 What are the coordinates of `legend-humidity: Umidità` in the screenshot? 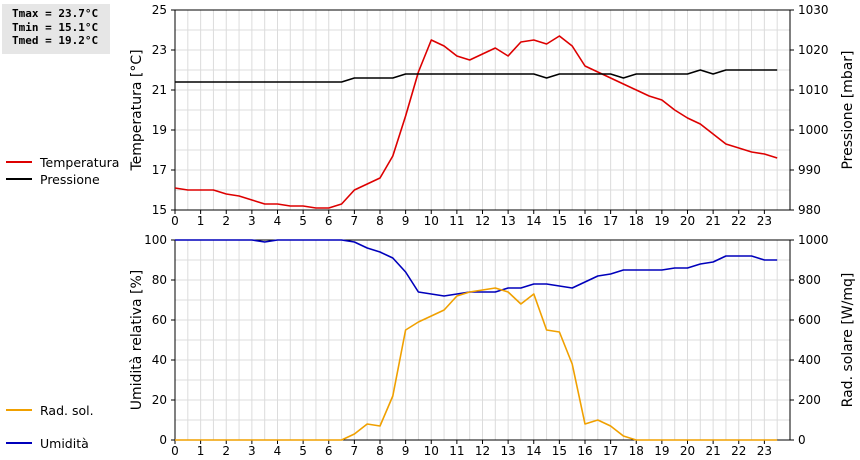 It's located at (47, 443).